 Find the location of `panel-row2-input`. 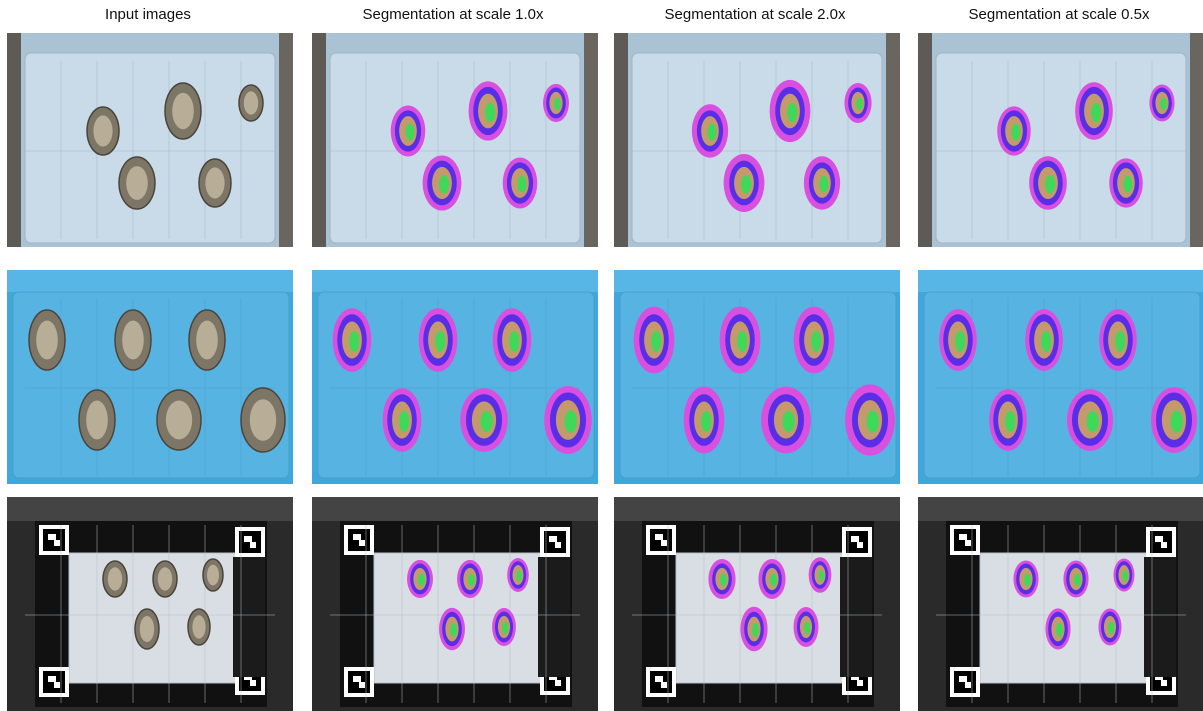

panel-row2-input is located at coordinates (150, 377).